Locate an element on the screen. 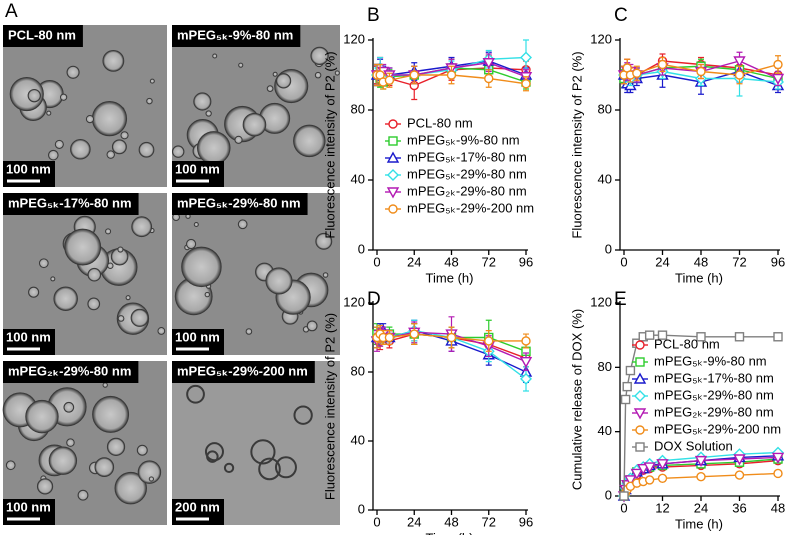 The image size is (789, 535). legend-label: mPEG₅ₖ-9%-80 nm is located at coordinates (710, 360).